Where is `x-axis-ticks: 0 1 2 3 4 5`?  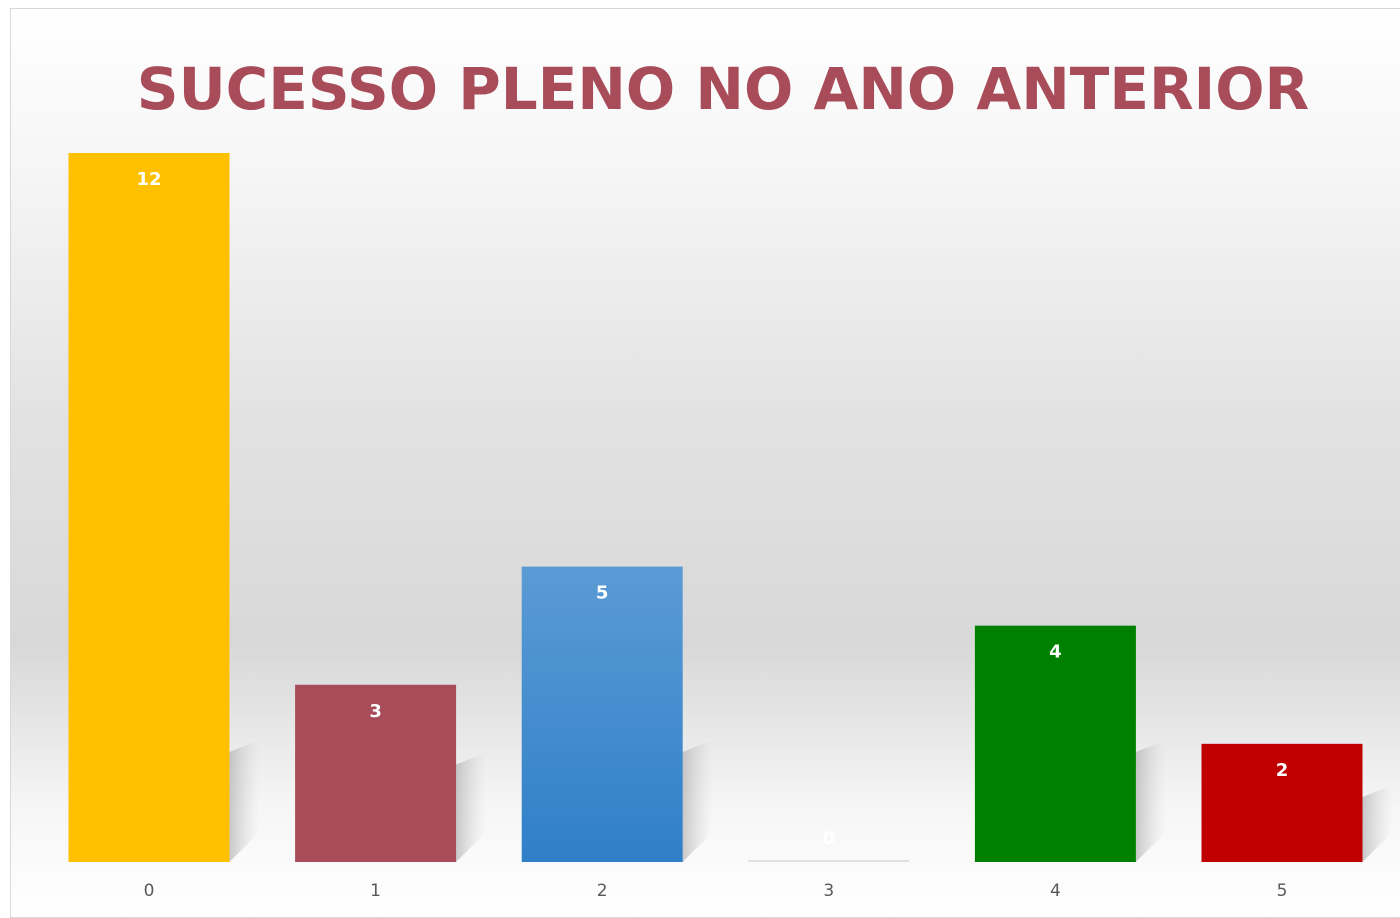 x-axis-ticks: 0 1 2 3 4 5 is located at coordinates (716, 891).